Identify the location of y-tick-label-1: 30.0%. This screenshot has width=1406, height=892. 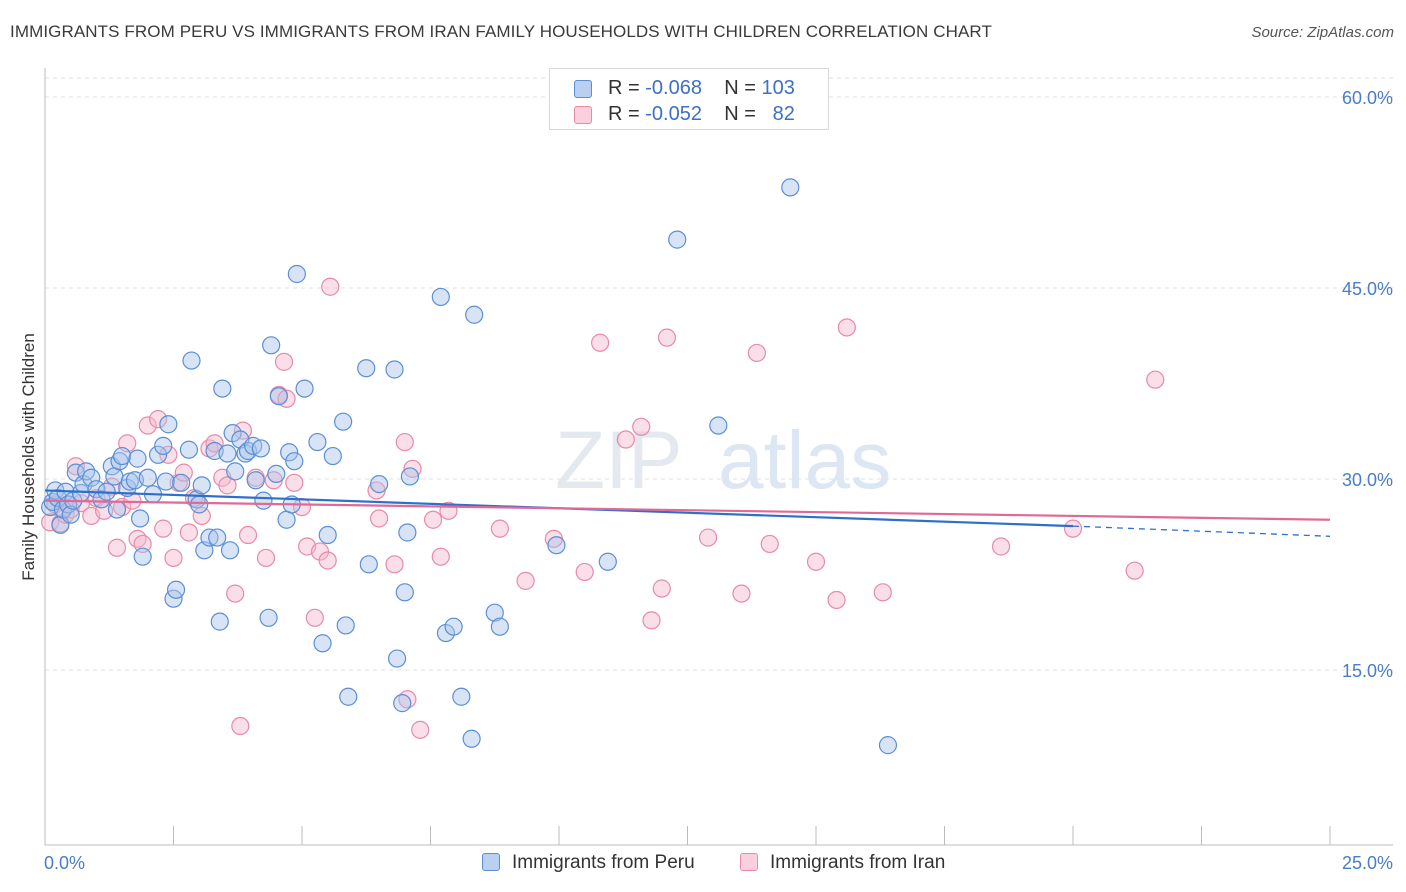
(1367, 480).